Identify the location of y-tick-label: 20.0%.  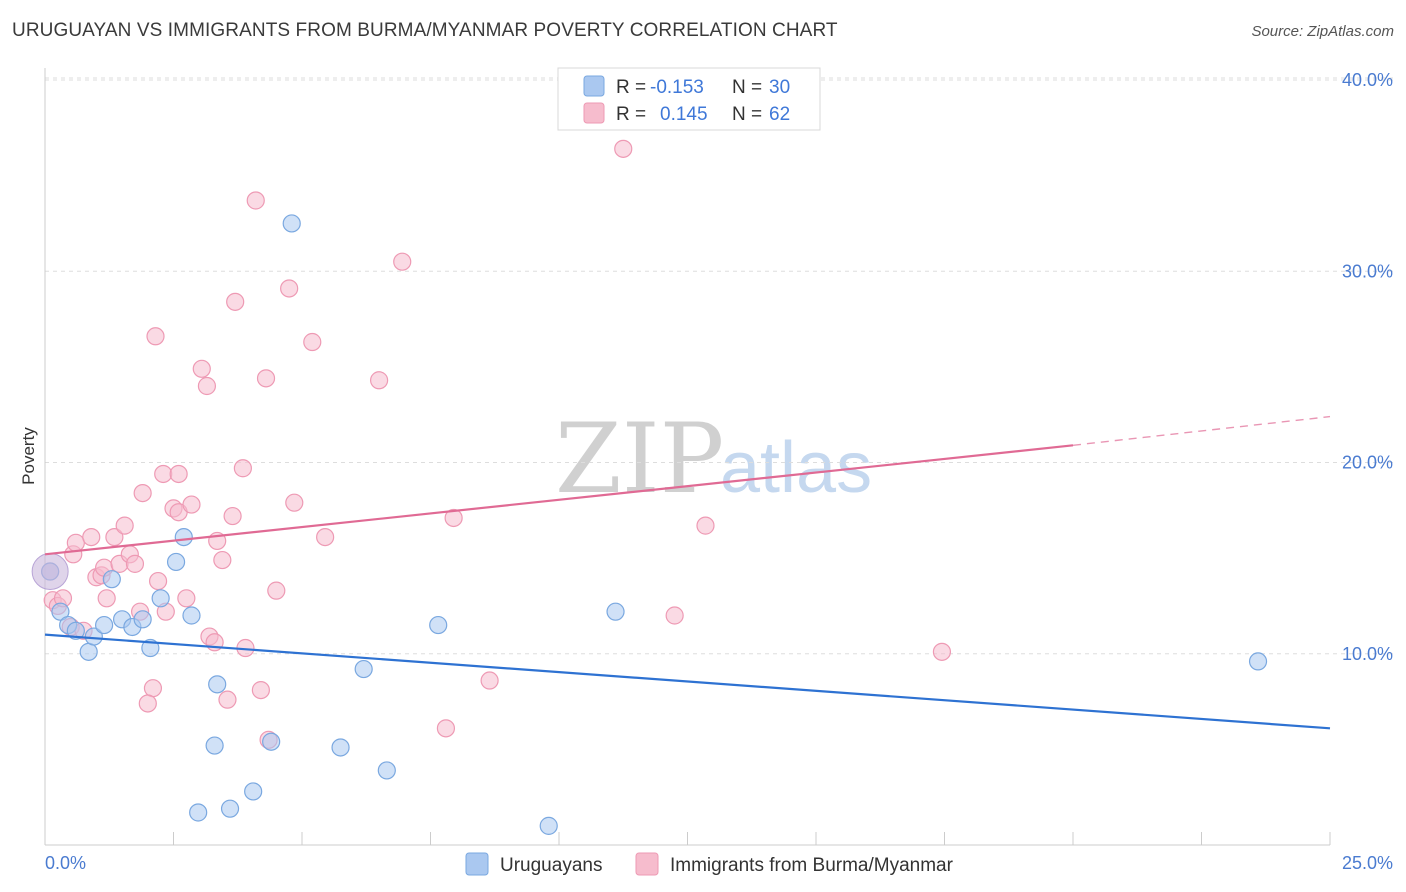
(1367, 463).